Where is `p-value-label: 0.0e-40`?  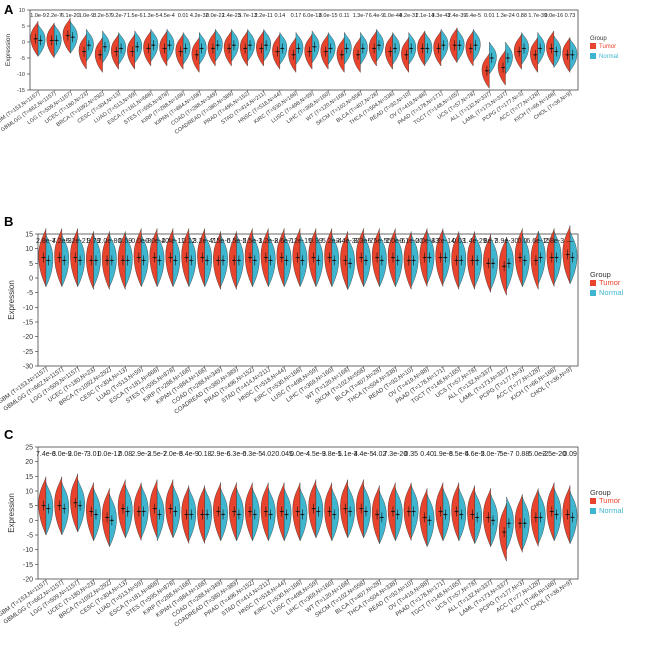
p-value-label: 0.0e-40 is located at coordinates (157, 241).